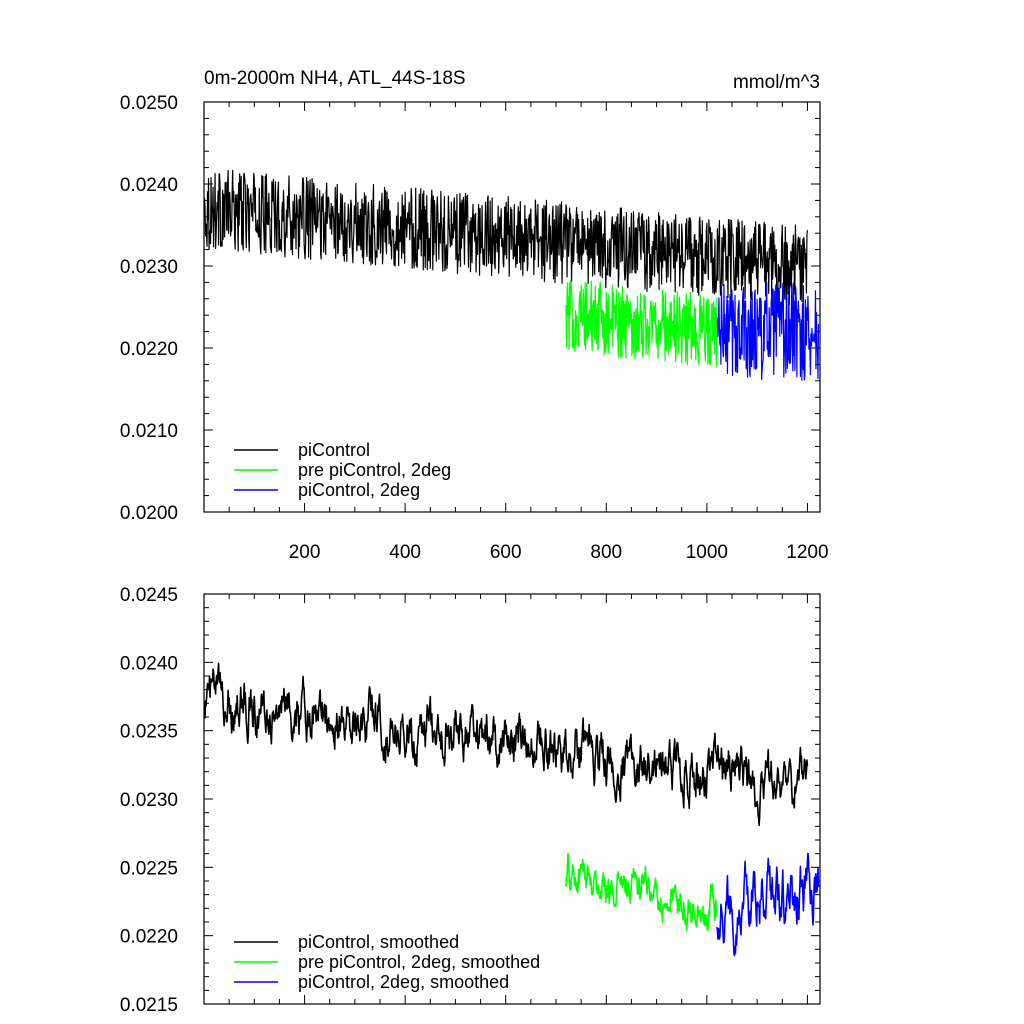 This screenshot has height=1024, width=1024. I want to click on series-line-pre-picontrol-2deg-smoothed, so click(641, 892).